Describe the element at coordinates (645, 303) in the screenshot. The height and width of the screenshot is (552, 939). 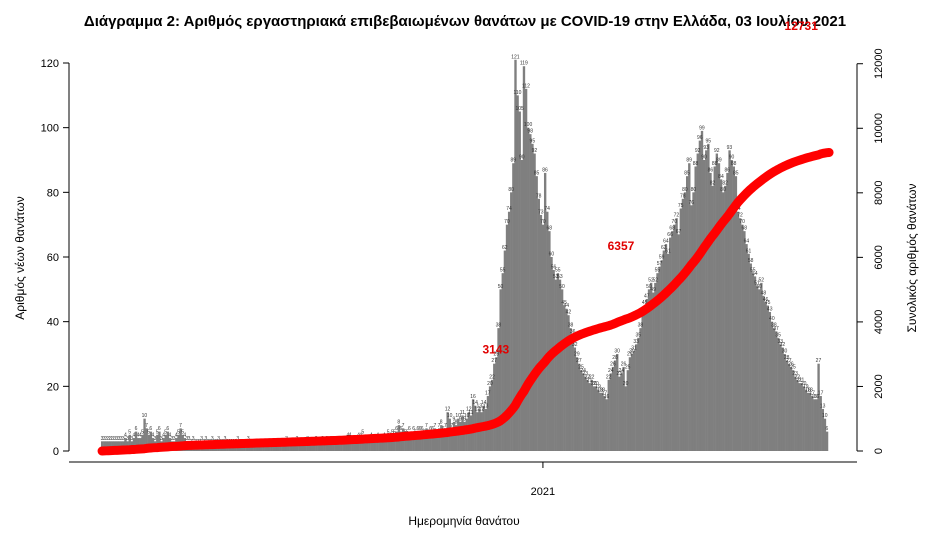
I see `bar-value-label: 45` at that location.